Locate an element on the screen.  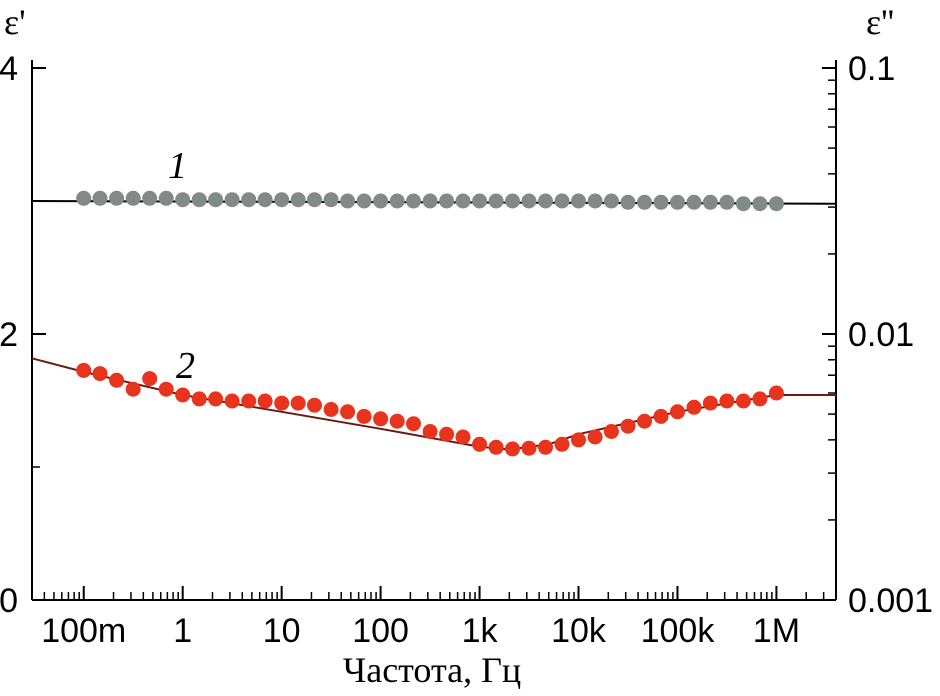
y-right-tick-label: 0.01 is located at coordinates (881, 335).